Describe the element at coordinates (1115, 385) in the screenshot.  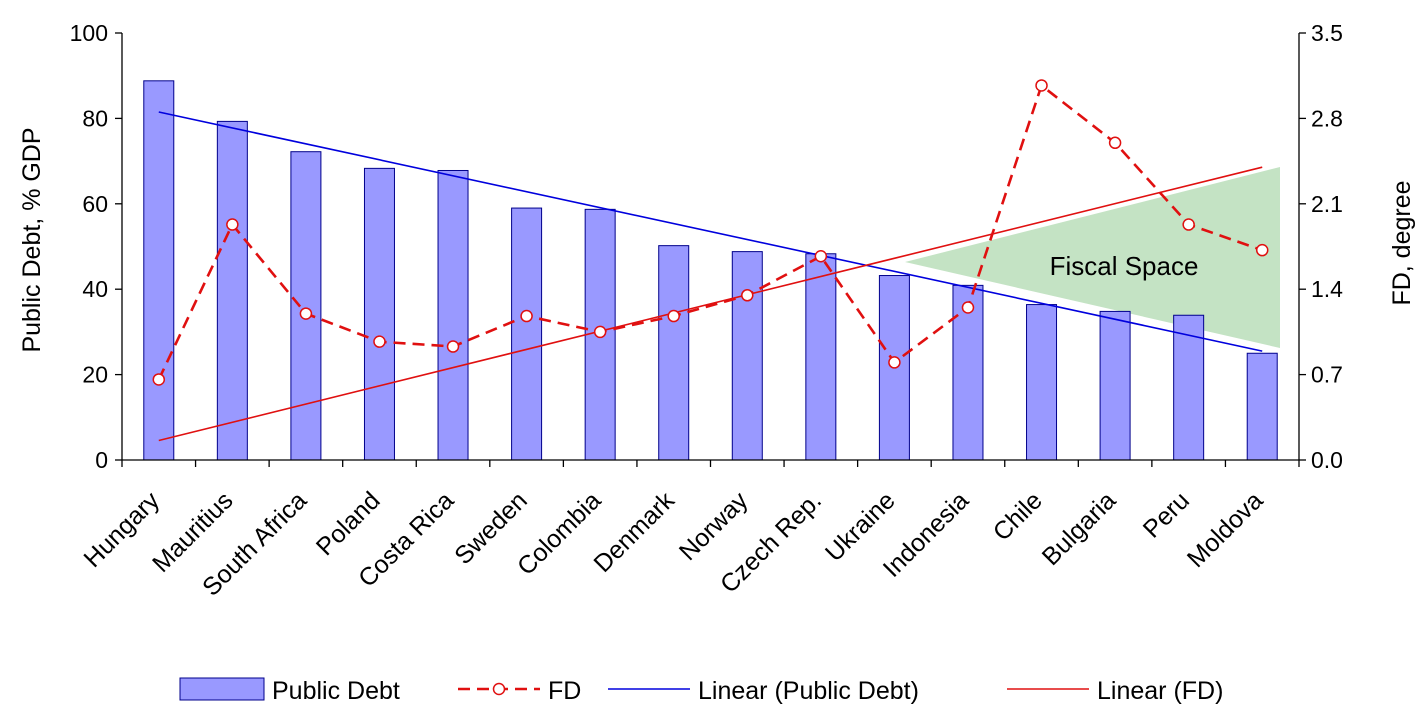
I see `bar-bulgaria` at that location.